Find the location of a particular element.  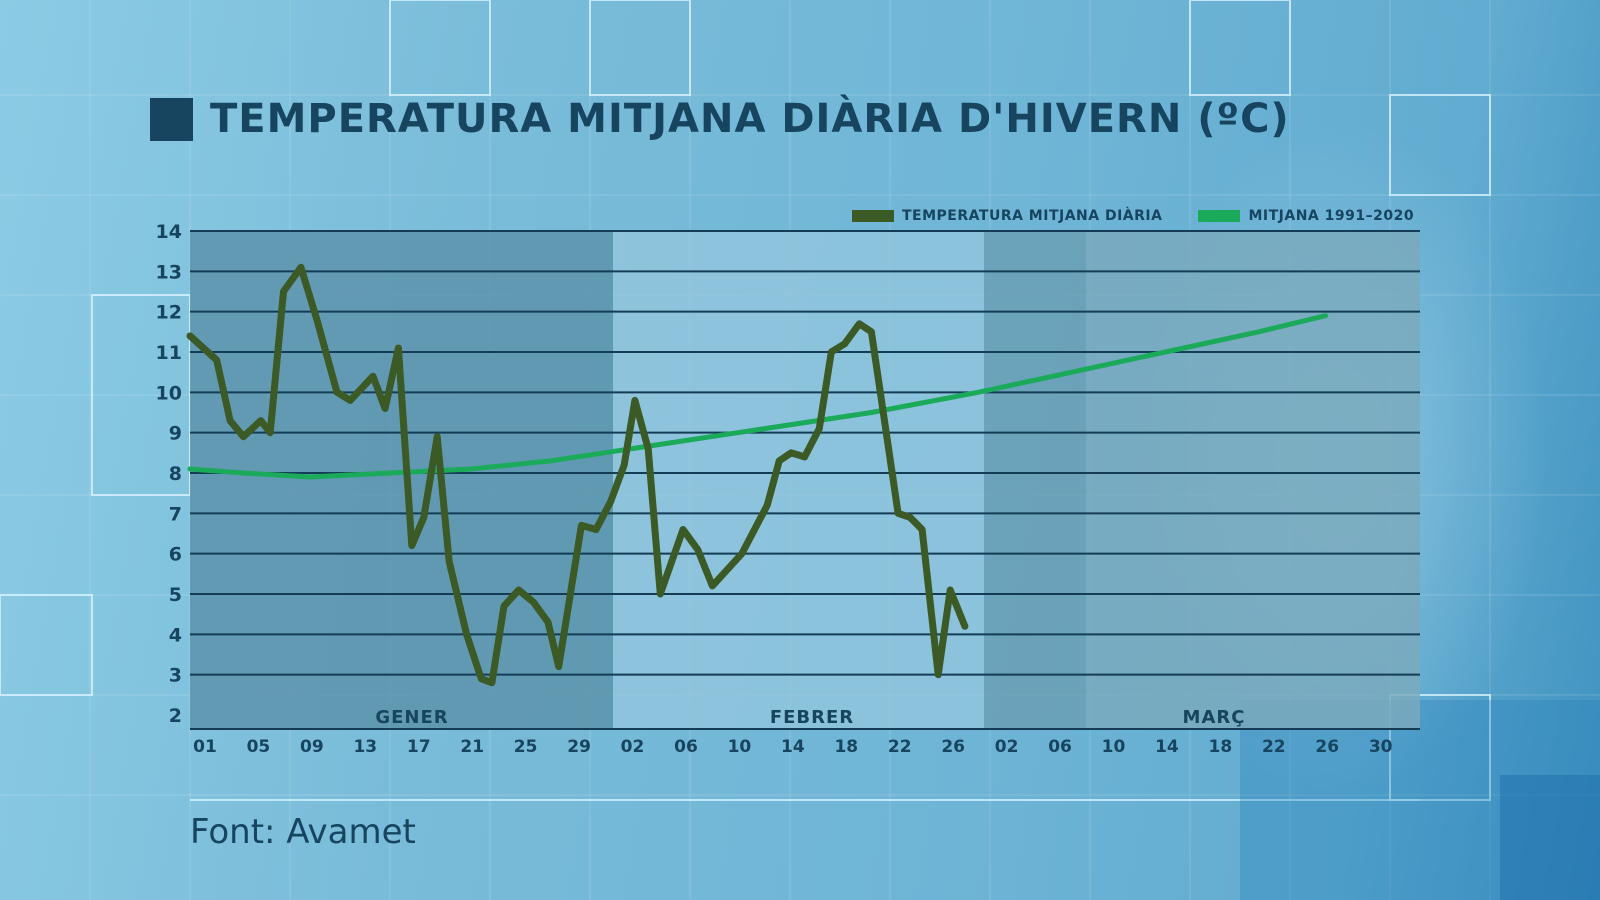

y-tick-label: 6 is located at coordinates (175, 555).